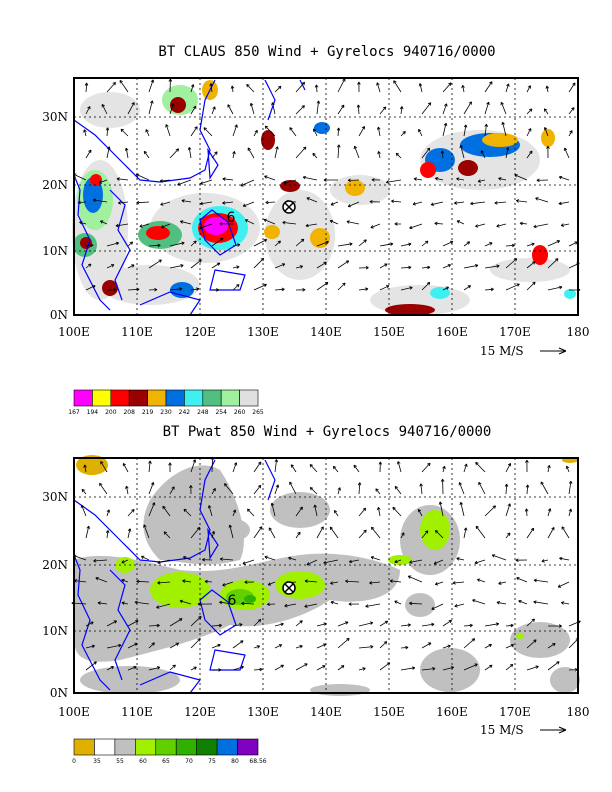  Describe the element at coordinates (515, 332) in the screenshot. I see `top-x-label-170e: 170E` at that location.